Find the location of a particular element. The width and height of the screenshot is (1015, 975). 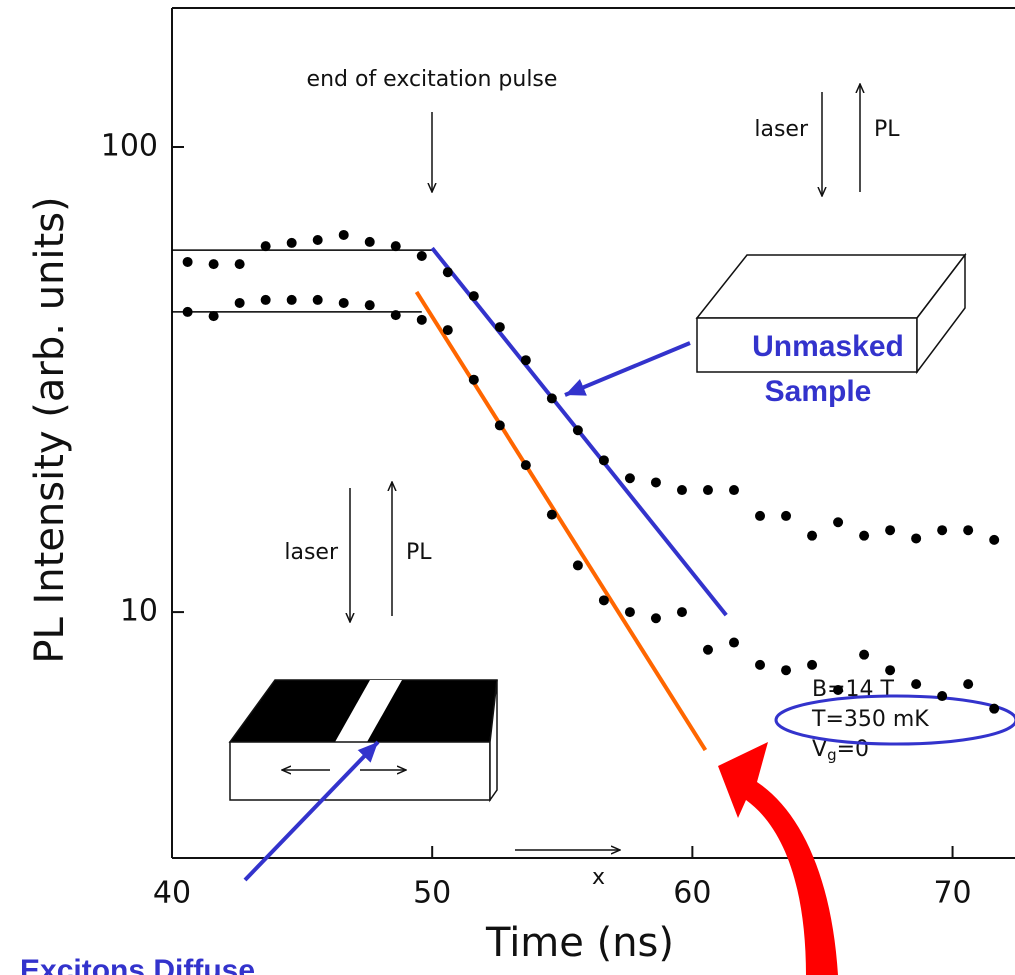

y-tick-label: 10 is located at coordinates (139, 611).